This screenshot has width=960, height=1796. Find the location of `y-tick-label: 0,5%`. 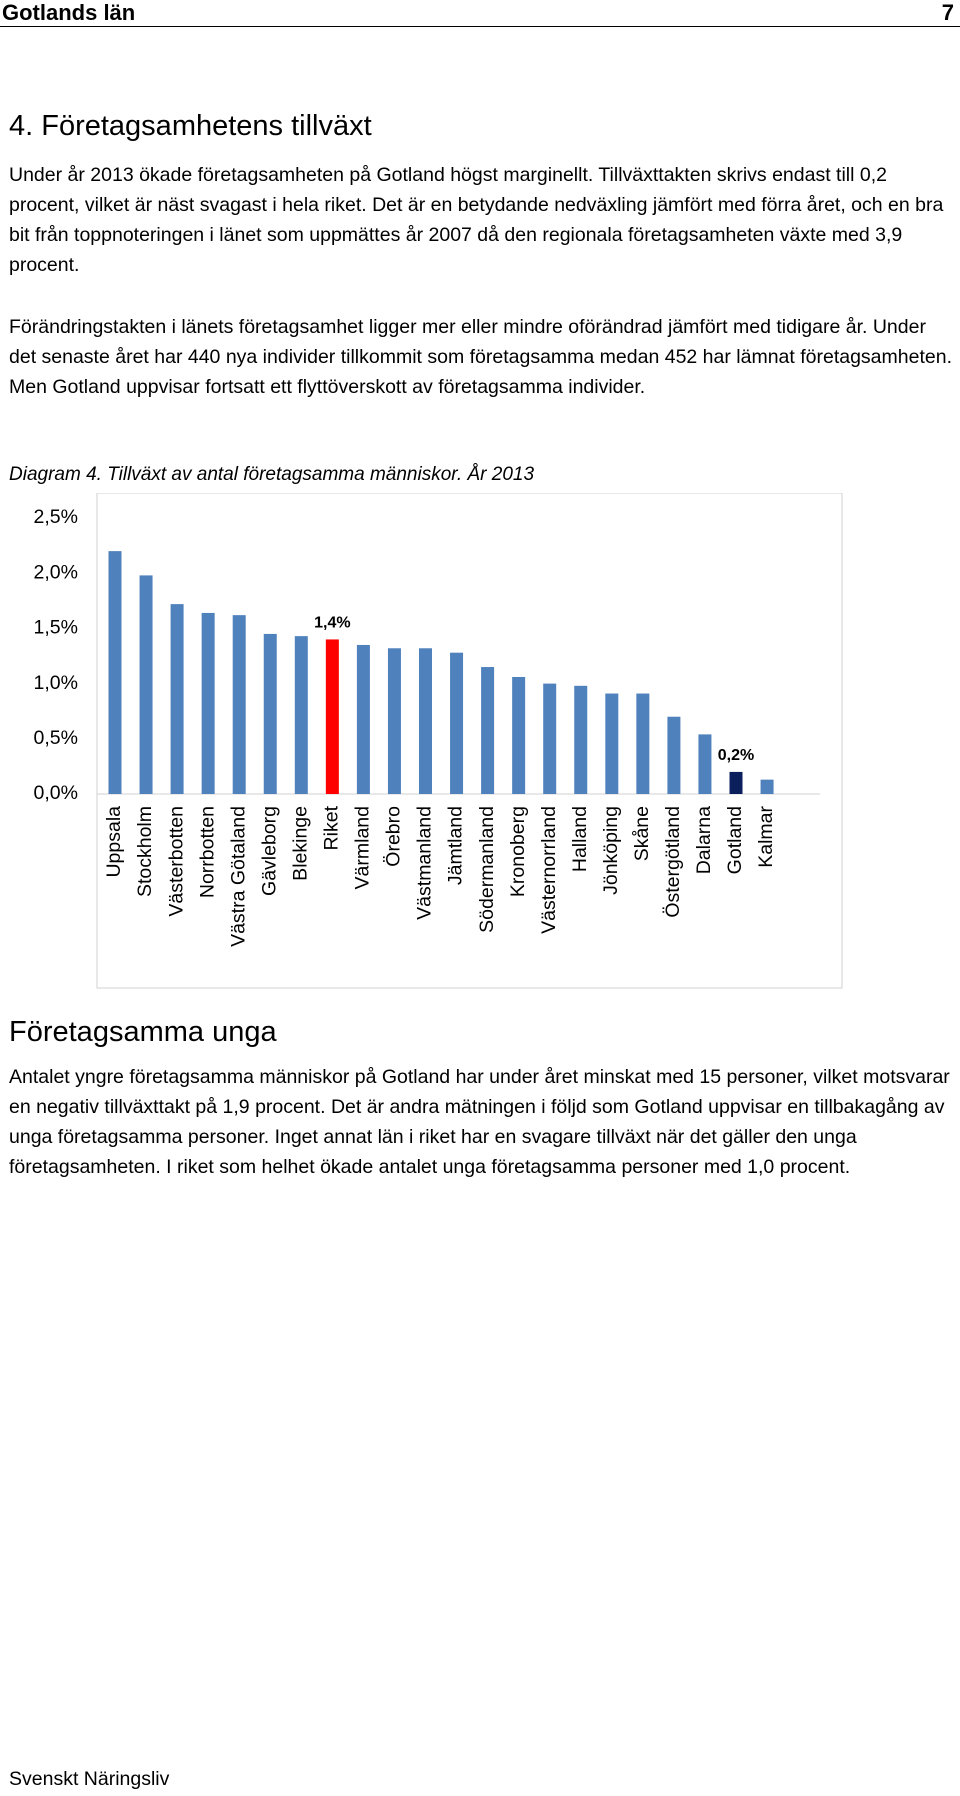

y-tick-label: 0,5% is located at coordinates (56, 738).